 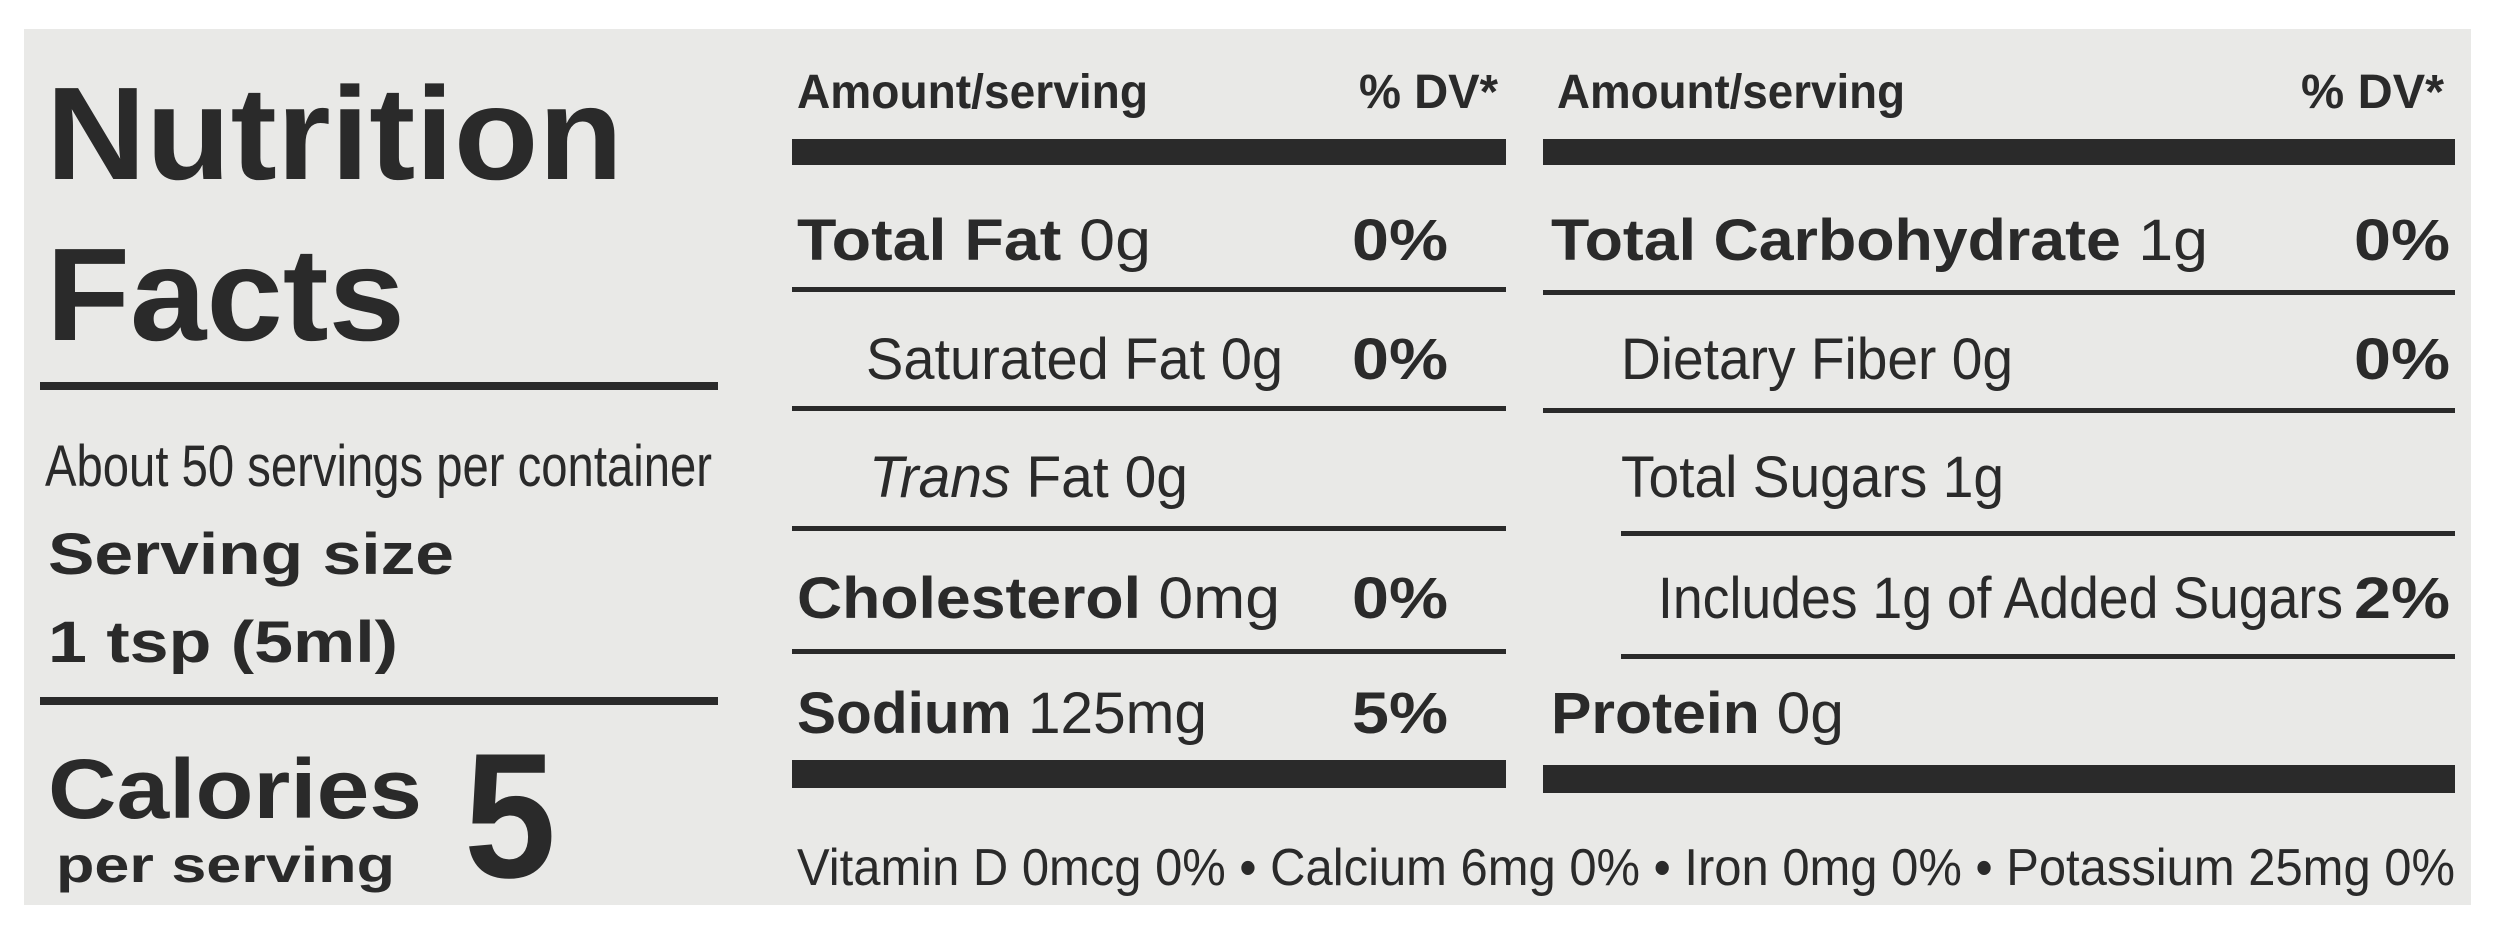 I want to click on footer-item: Iron 0mg 0%, so click(x=1822, y=868).